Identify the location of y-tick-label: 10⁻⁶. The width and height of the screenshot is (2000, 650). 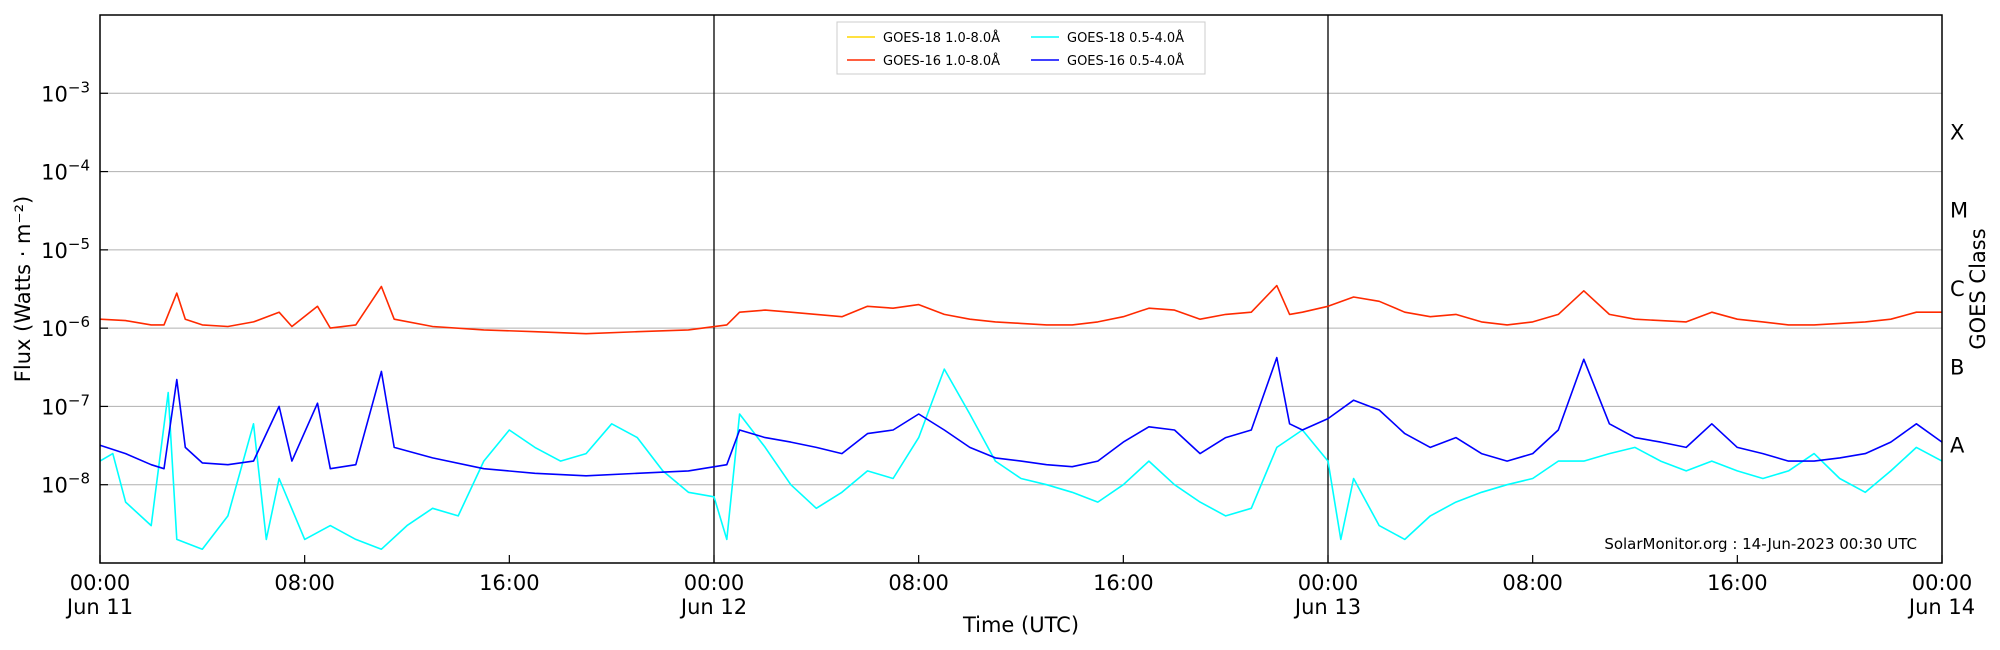
(65, 327).